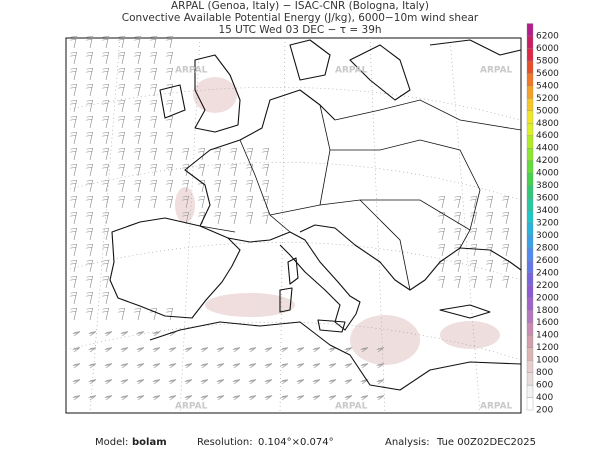 This screenshot has width=600, height=450. I want to click on colorbar-label: 3200, so click(547, 224).